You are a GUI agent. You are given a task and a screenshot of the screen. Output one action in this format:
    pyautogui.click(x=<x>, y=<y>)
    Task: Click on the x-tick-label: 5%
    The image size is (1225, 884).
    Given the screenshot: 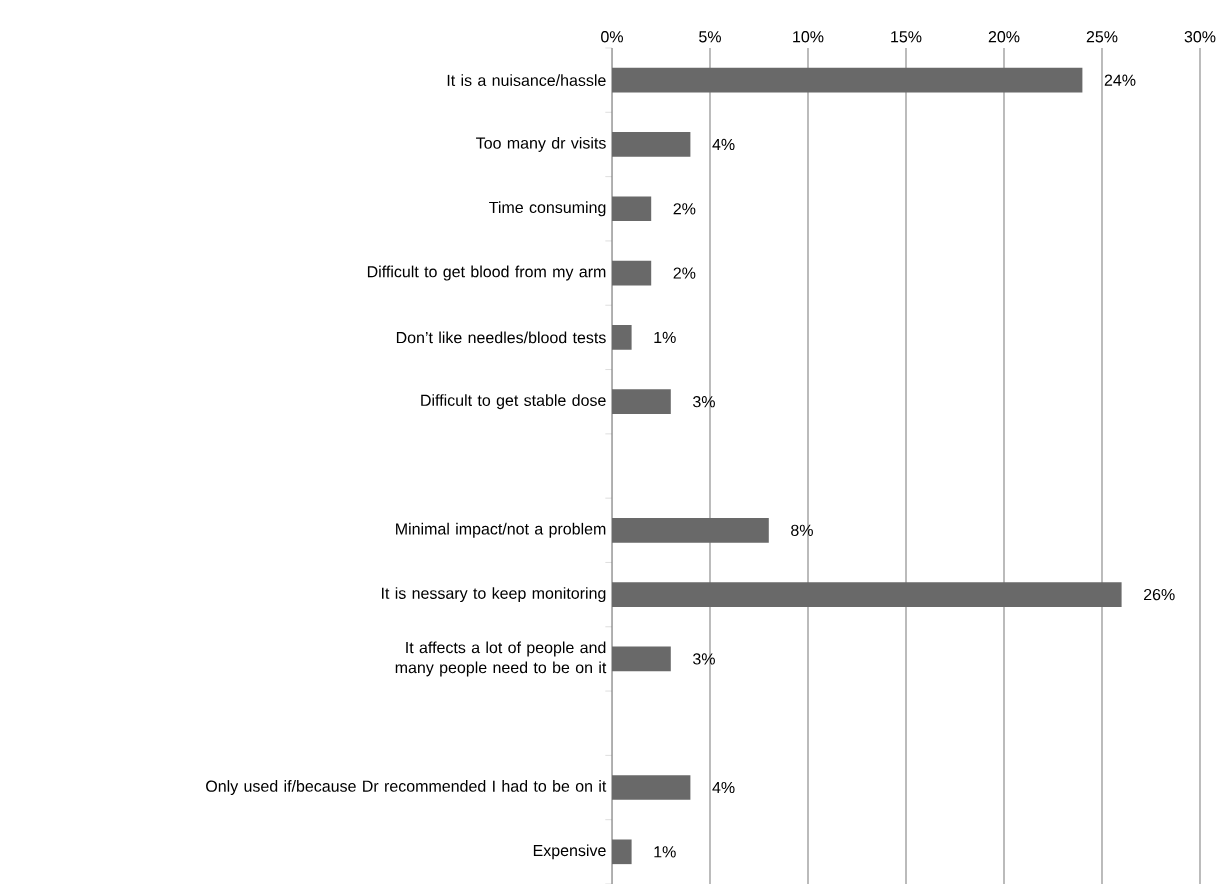 What is the action you would take?
    pyautogui.click(x=710, y=37)
    